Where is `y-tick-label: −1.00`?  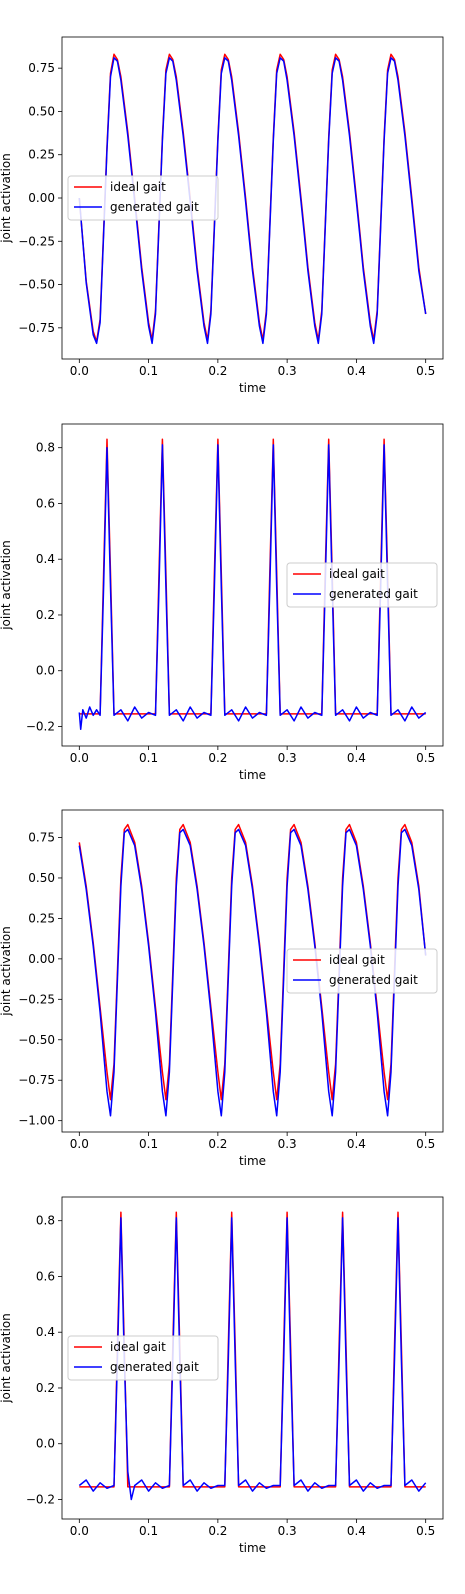 y-tick-label: −1.00 is located at coordinates (36, 1121).